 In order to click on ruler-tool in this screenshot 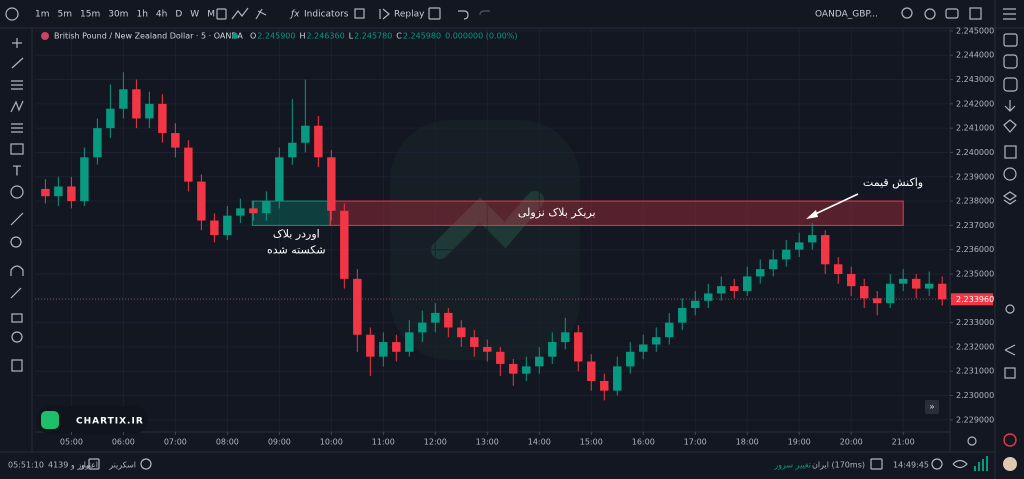, I will do `click(17, 219)`.